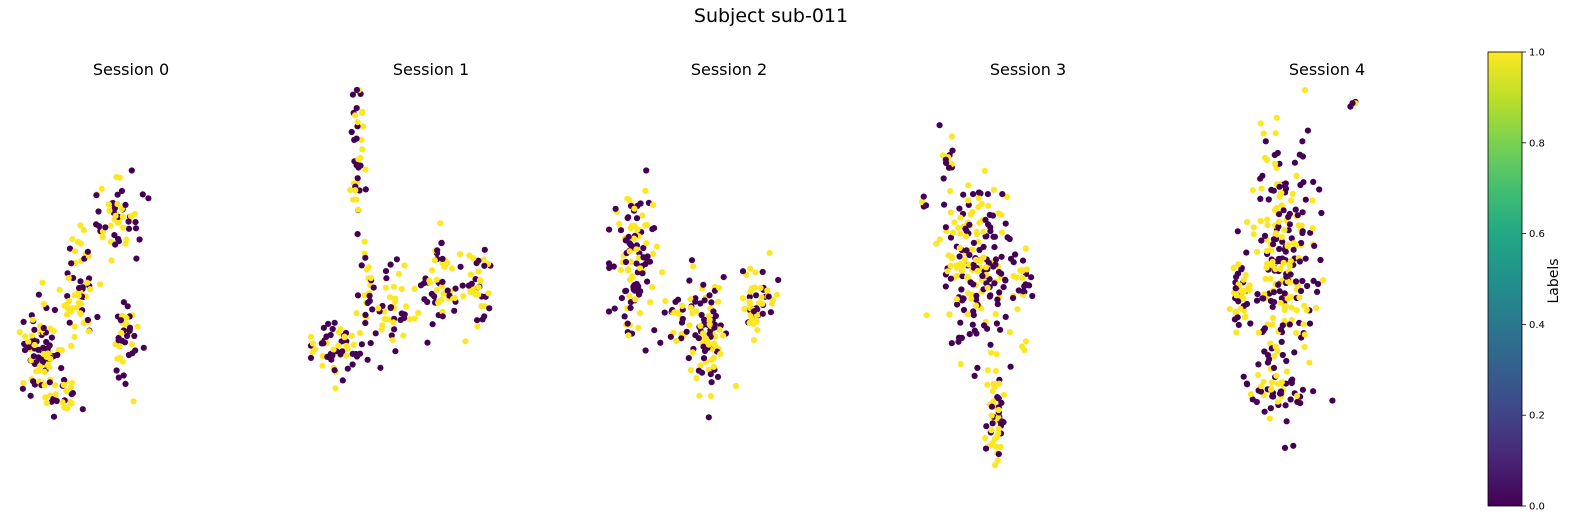 Image resolution: width=1593 pixels, height=527 pixels. What do you see at coordinates (1533, 280) in the screenshot?
I see `colorbar-ticks: 0.0 0.2 0.4 0.6 0.8 1.0` at bounding box center [1533, 280].